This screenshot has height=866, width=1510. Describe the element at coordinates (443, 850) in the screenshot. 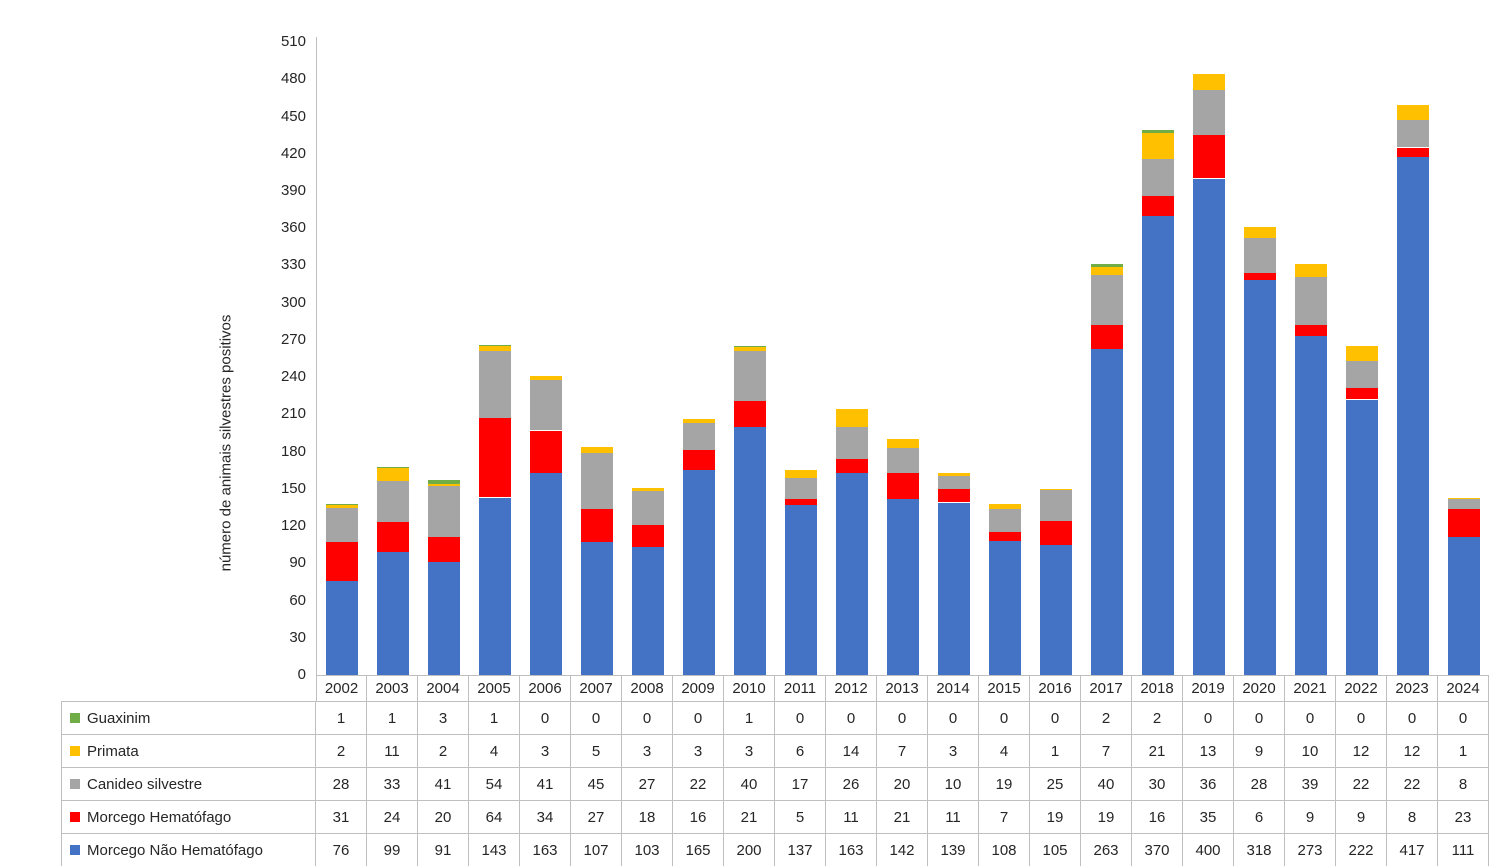

I see `value-cell: 91` at that location.